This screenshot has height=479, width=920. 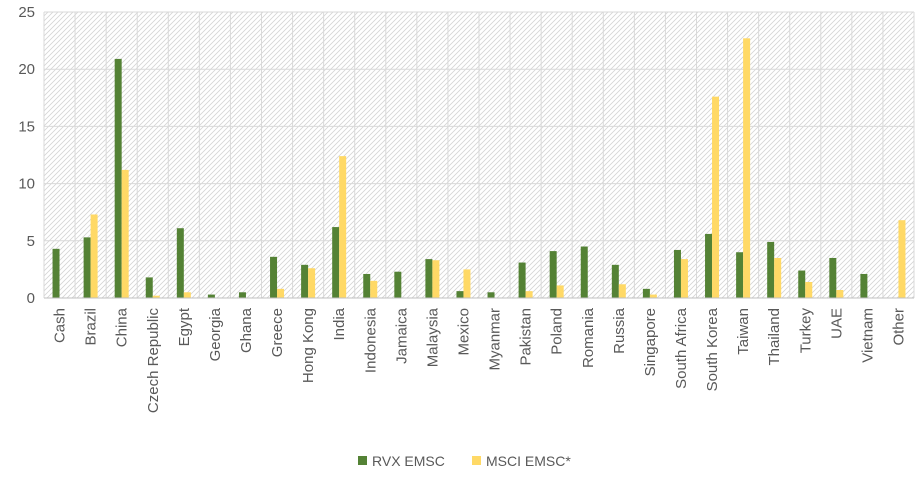 What do you see at coordinates (26, 126) in the screenshot?
I see `y-tick-label: 15` at bounding box center [26, 126].